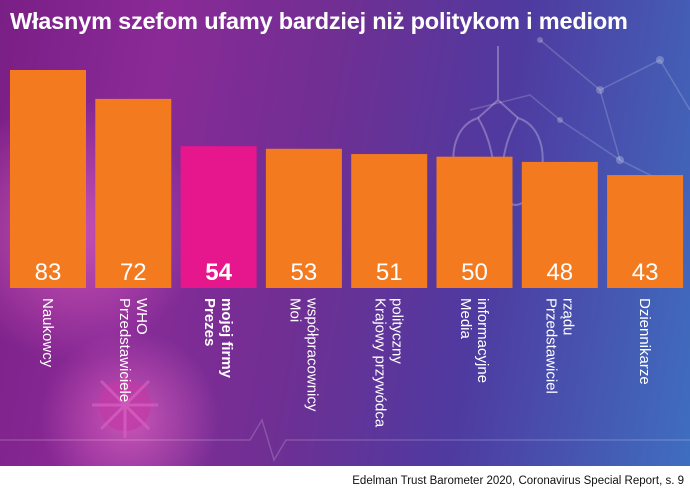  What do you see at coordinates (645, 272) in the screenshot?
I see `bar-value-label: 43` at bounding box center [645, 272].